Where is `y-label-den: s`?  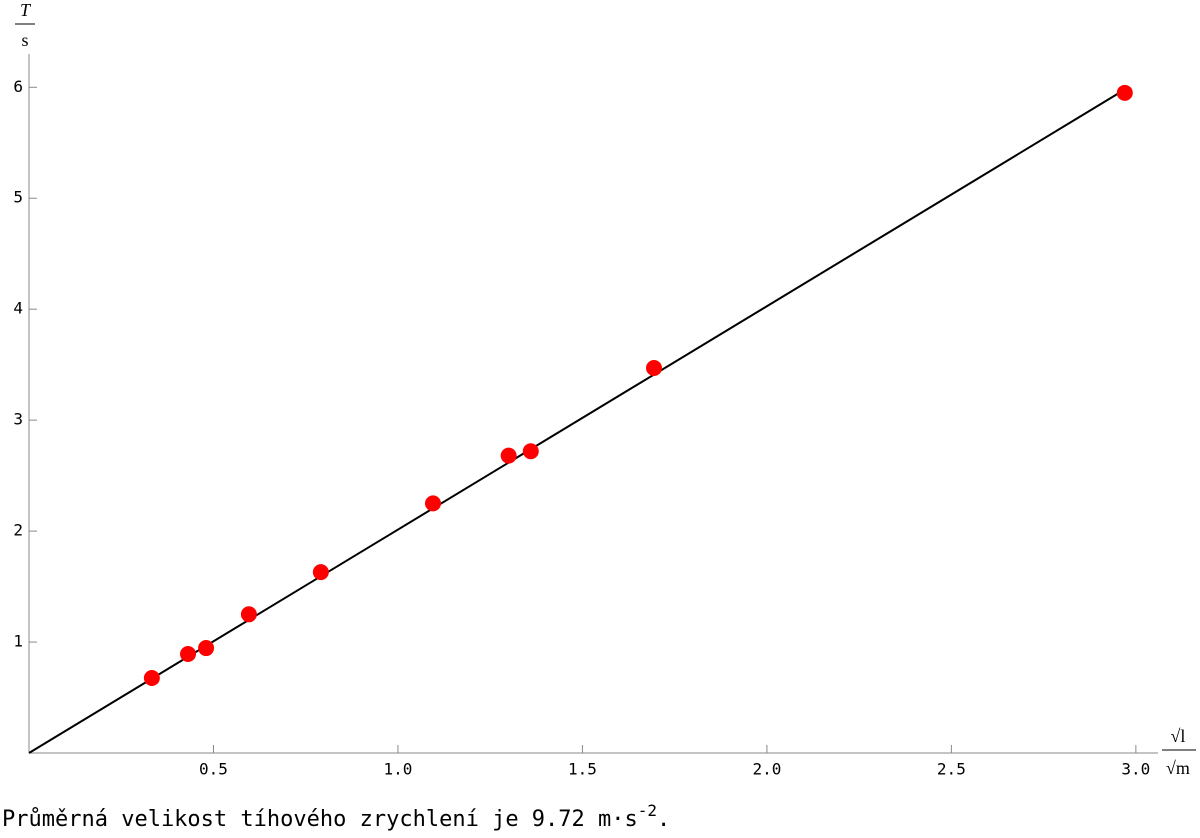 y-label-den: s is located at coordinates (24, 40).